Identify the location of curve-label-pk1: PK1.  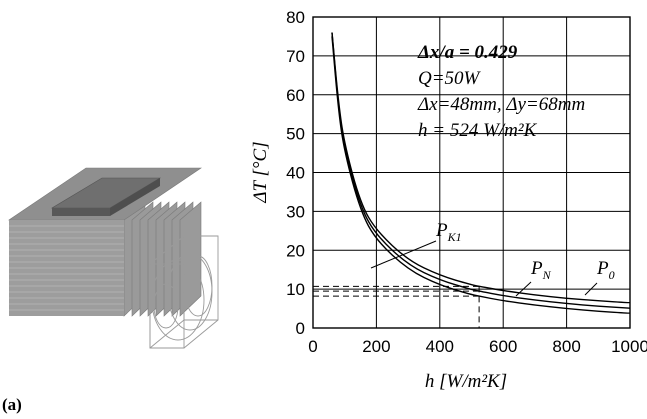
(416, 244).